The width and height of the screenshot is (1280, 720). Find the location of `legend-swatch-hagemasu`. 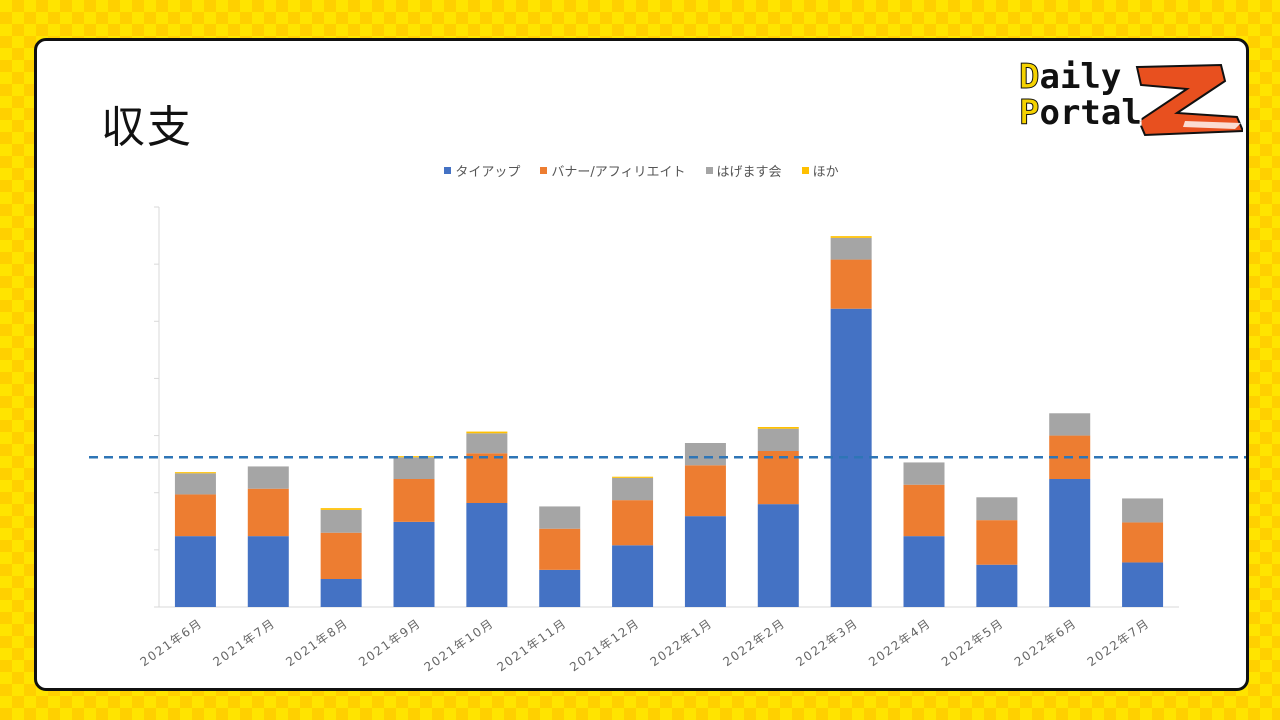

legend-swatch-hagemasu is located at coordinates (709, 170).